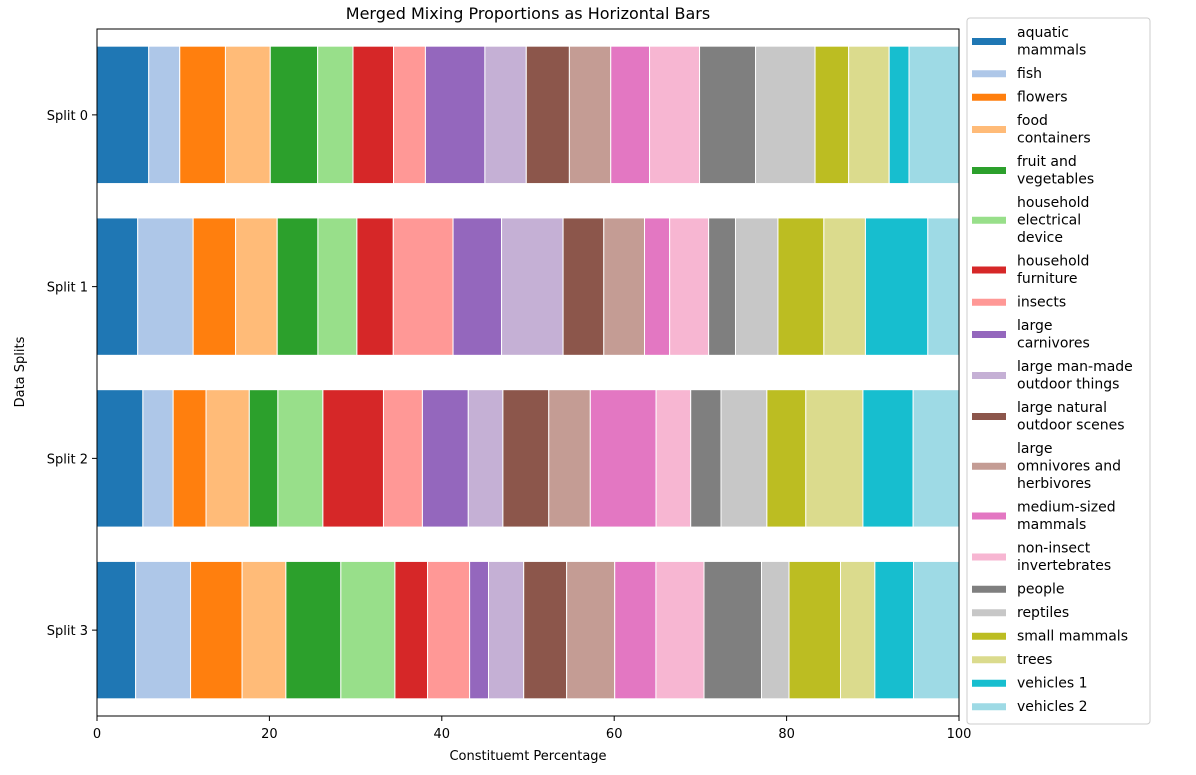 Image resolution: width=1196 pixels, height=775 pixels. What do you see at coordinates (402, 458) in the screenshot?
I see `bar-segment-split2-series7` at bounding box center [402, 458].